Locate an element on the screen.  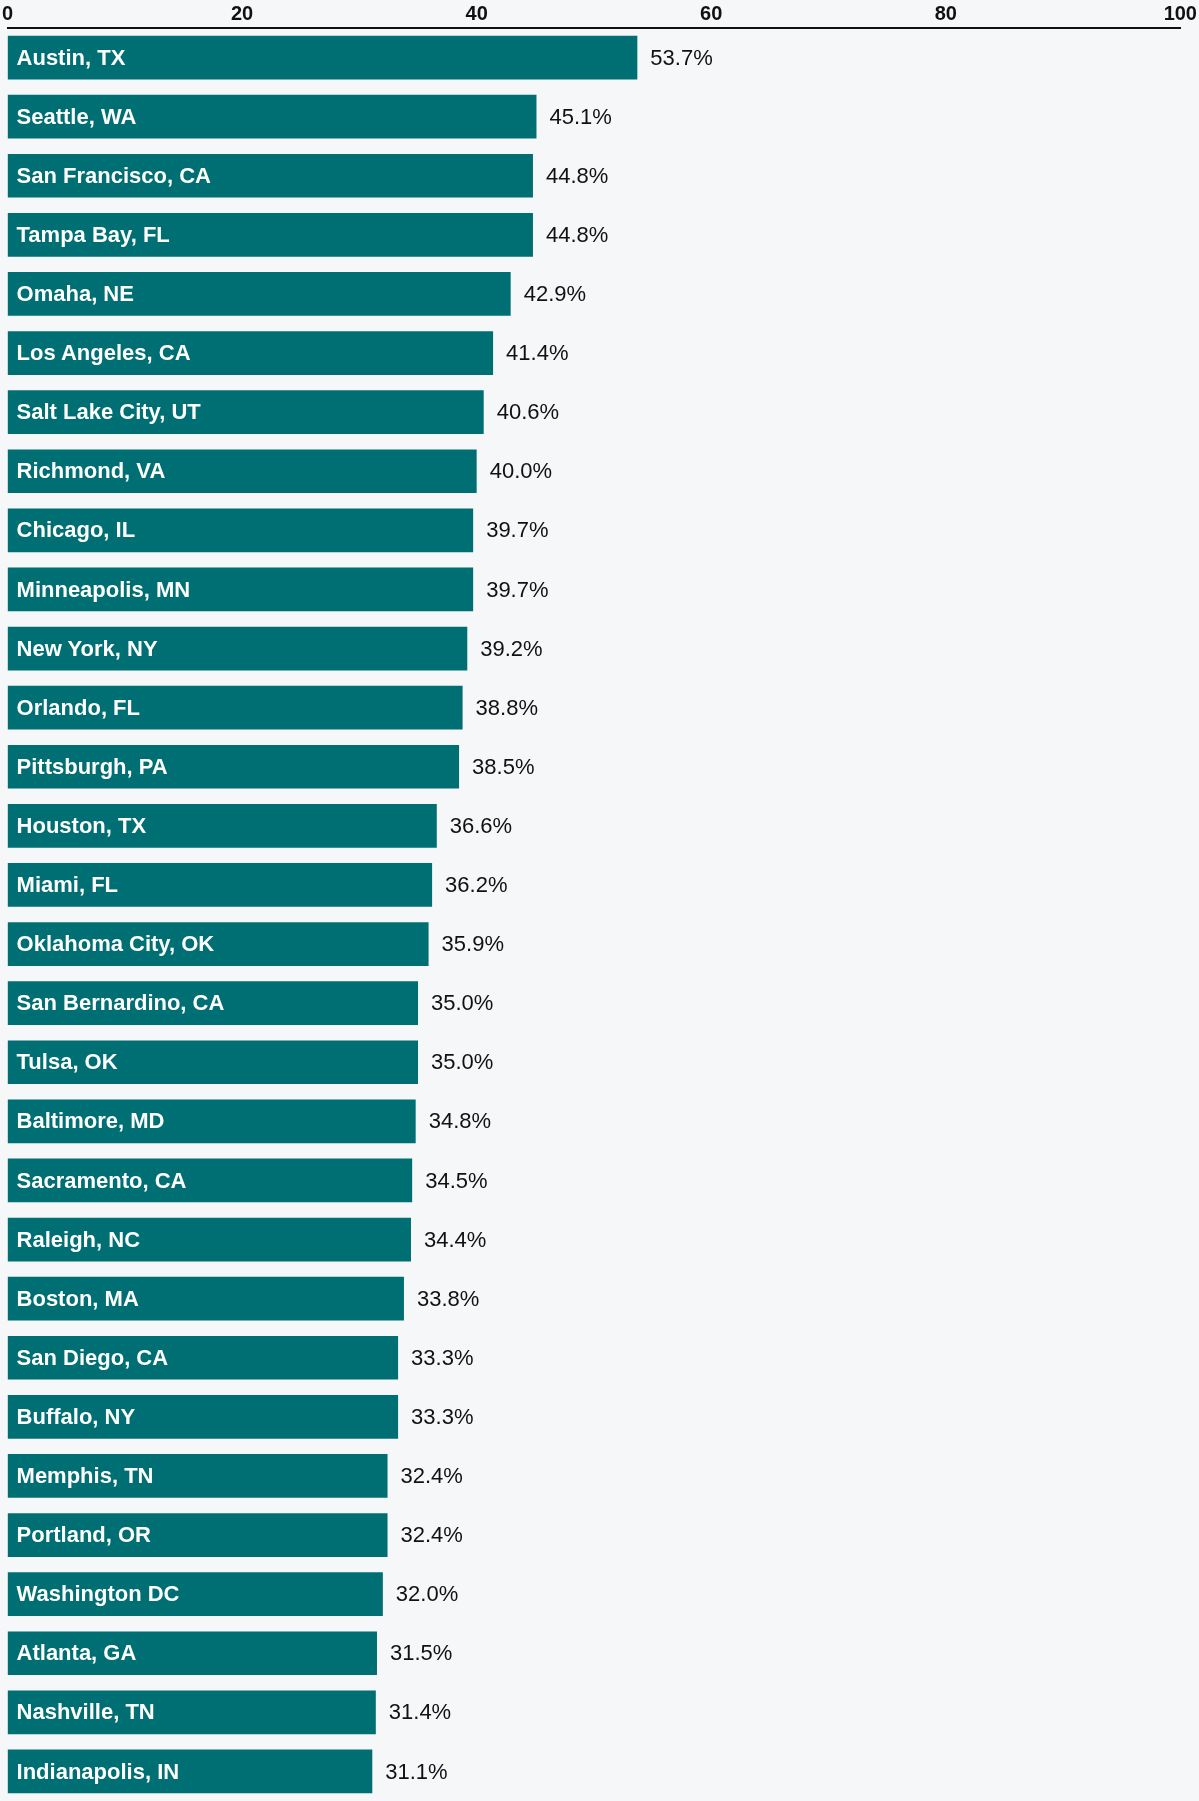
y-tick-label: Austin, TX is located at coordinates (71, 57).